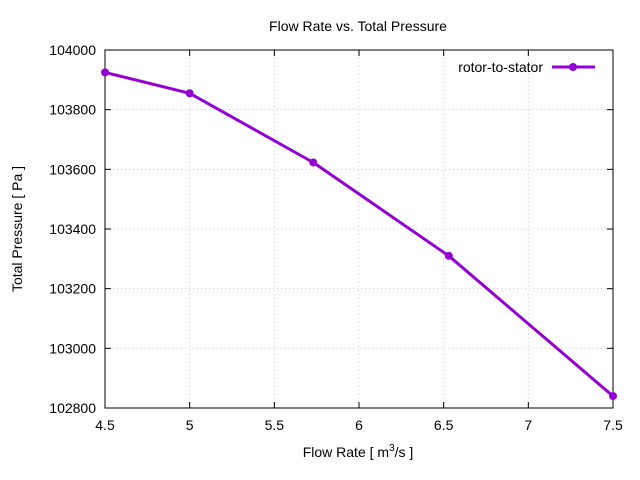 This screenshot has width=640, height=480. I want to click on legend: rotor-to-stator, so click(526, 67).